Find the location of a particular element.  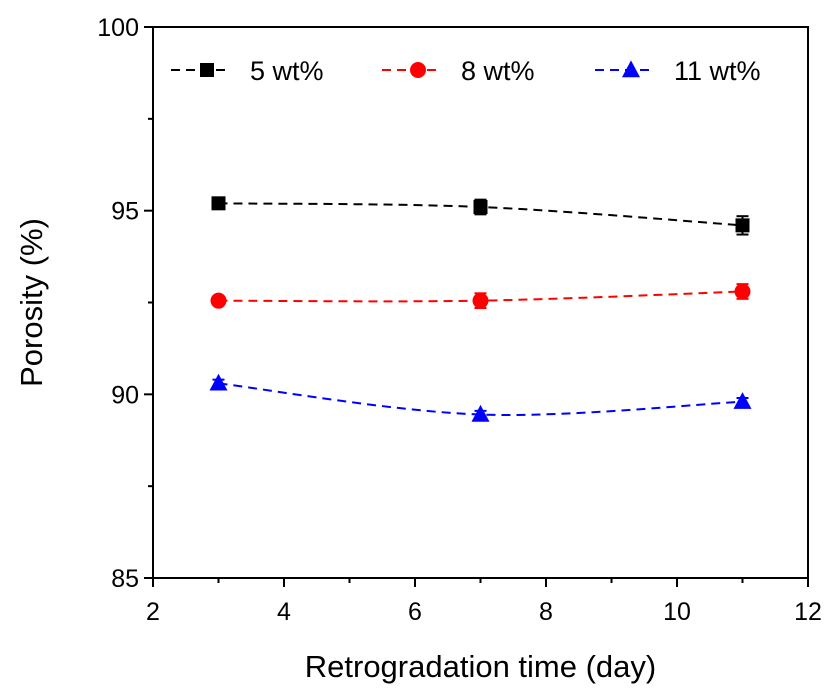

y-tick-label: 90 is located at coordinates (125, 395).